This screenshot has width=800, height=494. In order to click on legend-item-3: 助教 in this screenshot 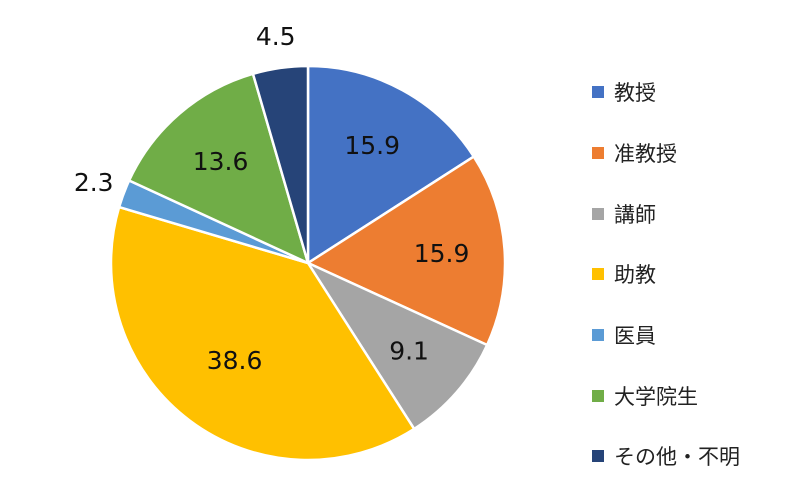, I will do `click(692, 274)`.